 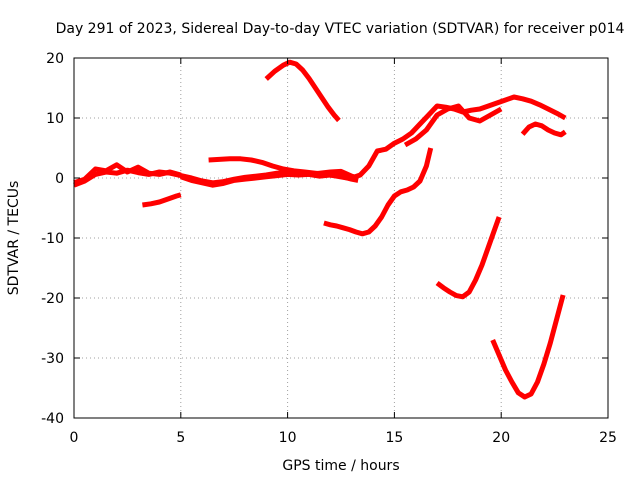 What do you see at coordinates (501, 438) in the screenshot?
I see `x-tick-label: 20` at bounding box center [501, 438].